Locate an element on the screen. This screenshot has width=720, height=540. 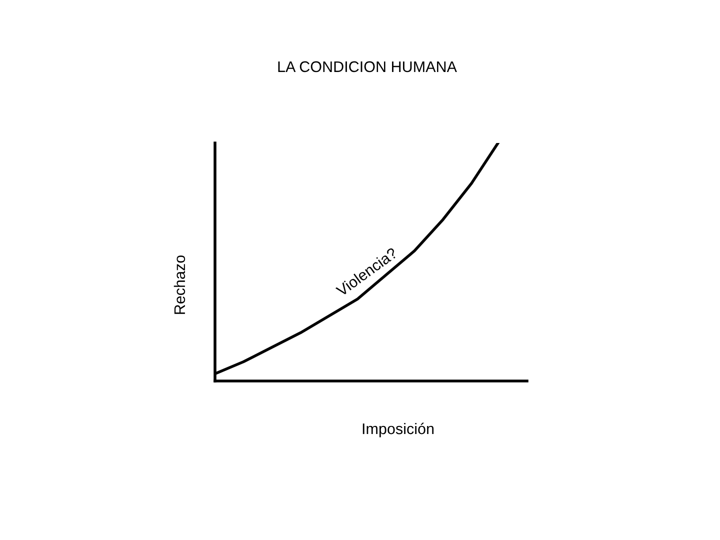
x-axis-title: Imposición is located at coordinates (398, 430).